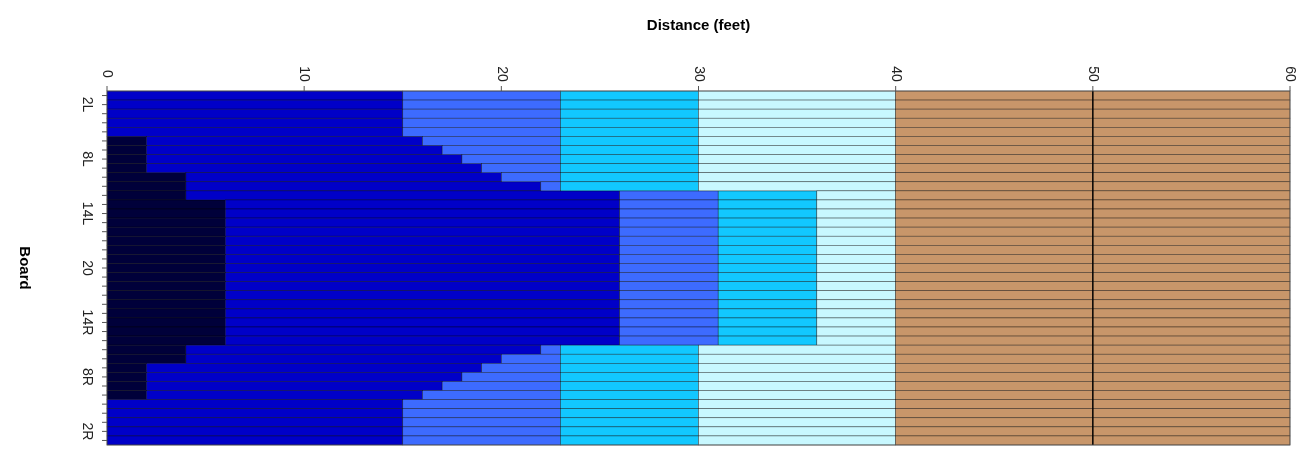  What do you see at coordinates (305, 74) in the screenshot?
I see `x-tick-label: 10` at bounding box center [305, 74].